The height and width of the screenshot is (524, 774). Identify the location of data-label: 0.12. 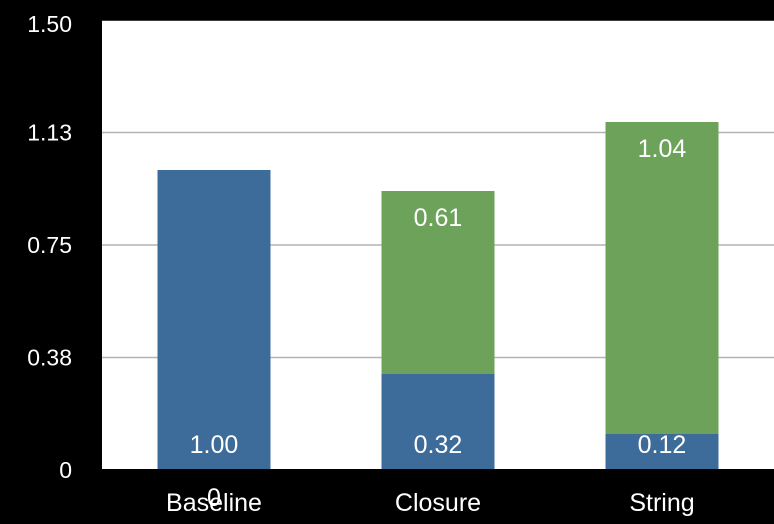
(662, 445).